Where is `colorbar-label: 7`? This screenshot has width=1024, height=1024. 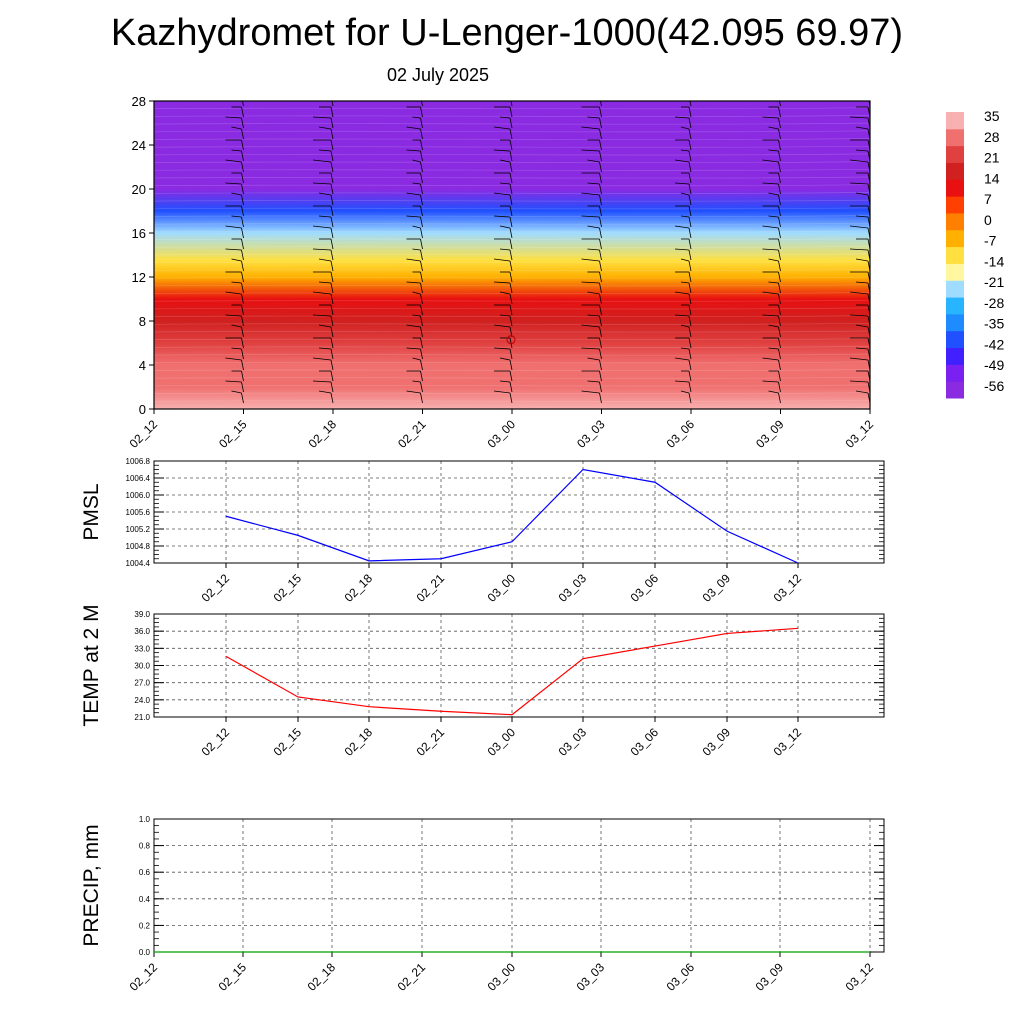 colorbar-label: 7 is located at coordinates (988, 199).